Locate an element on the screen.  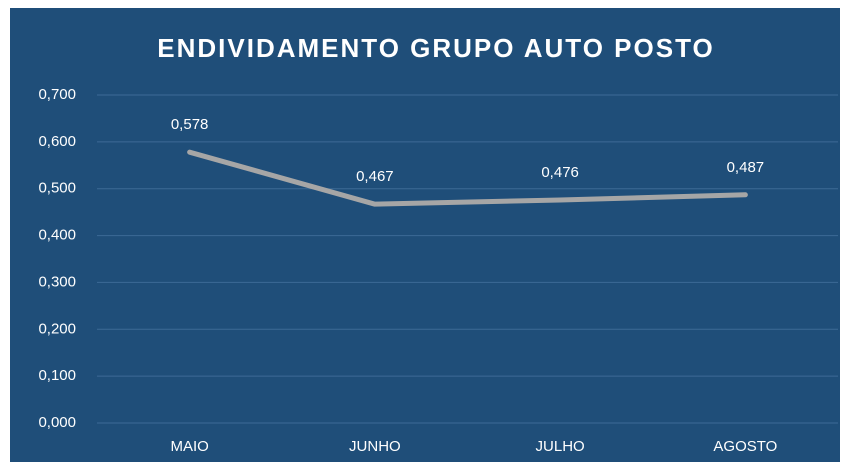
data-label: 0,487 is located at coordinates (746, 167).